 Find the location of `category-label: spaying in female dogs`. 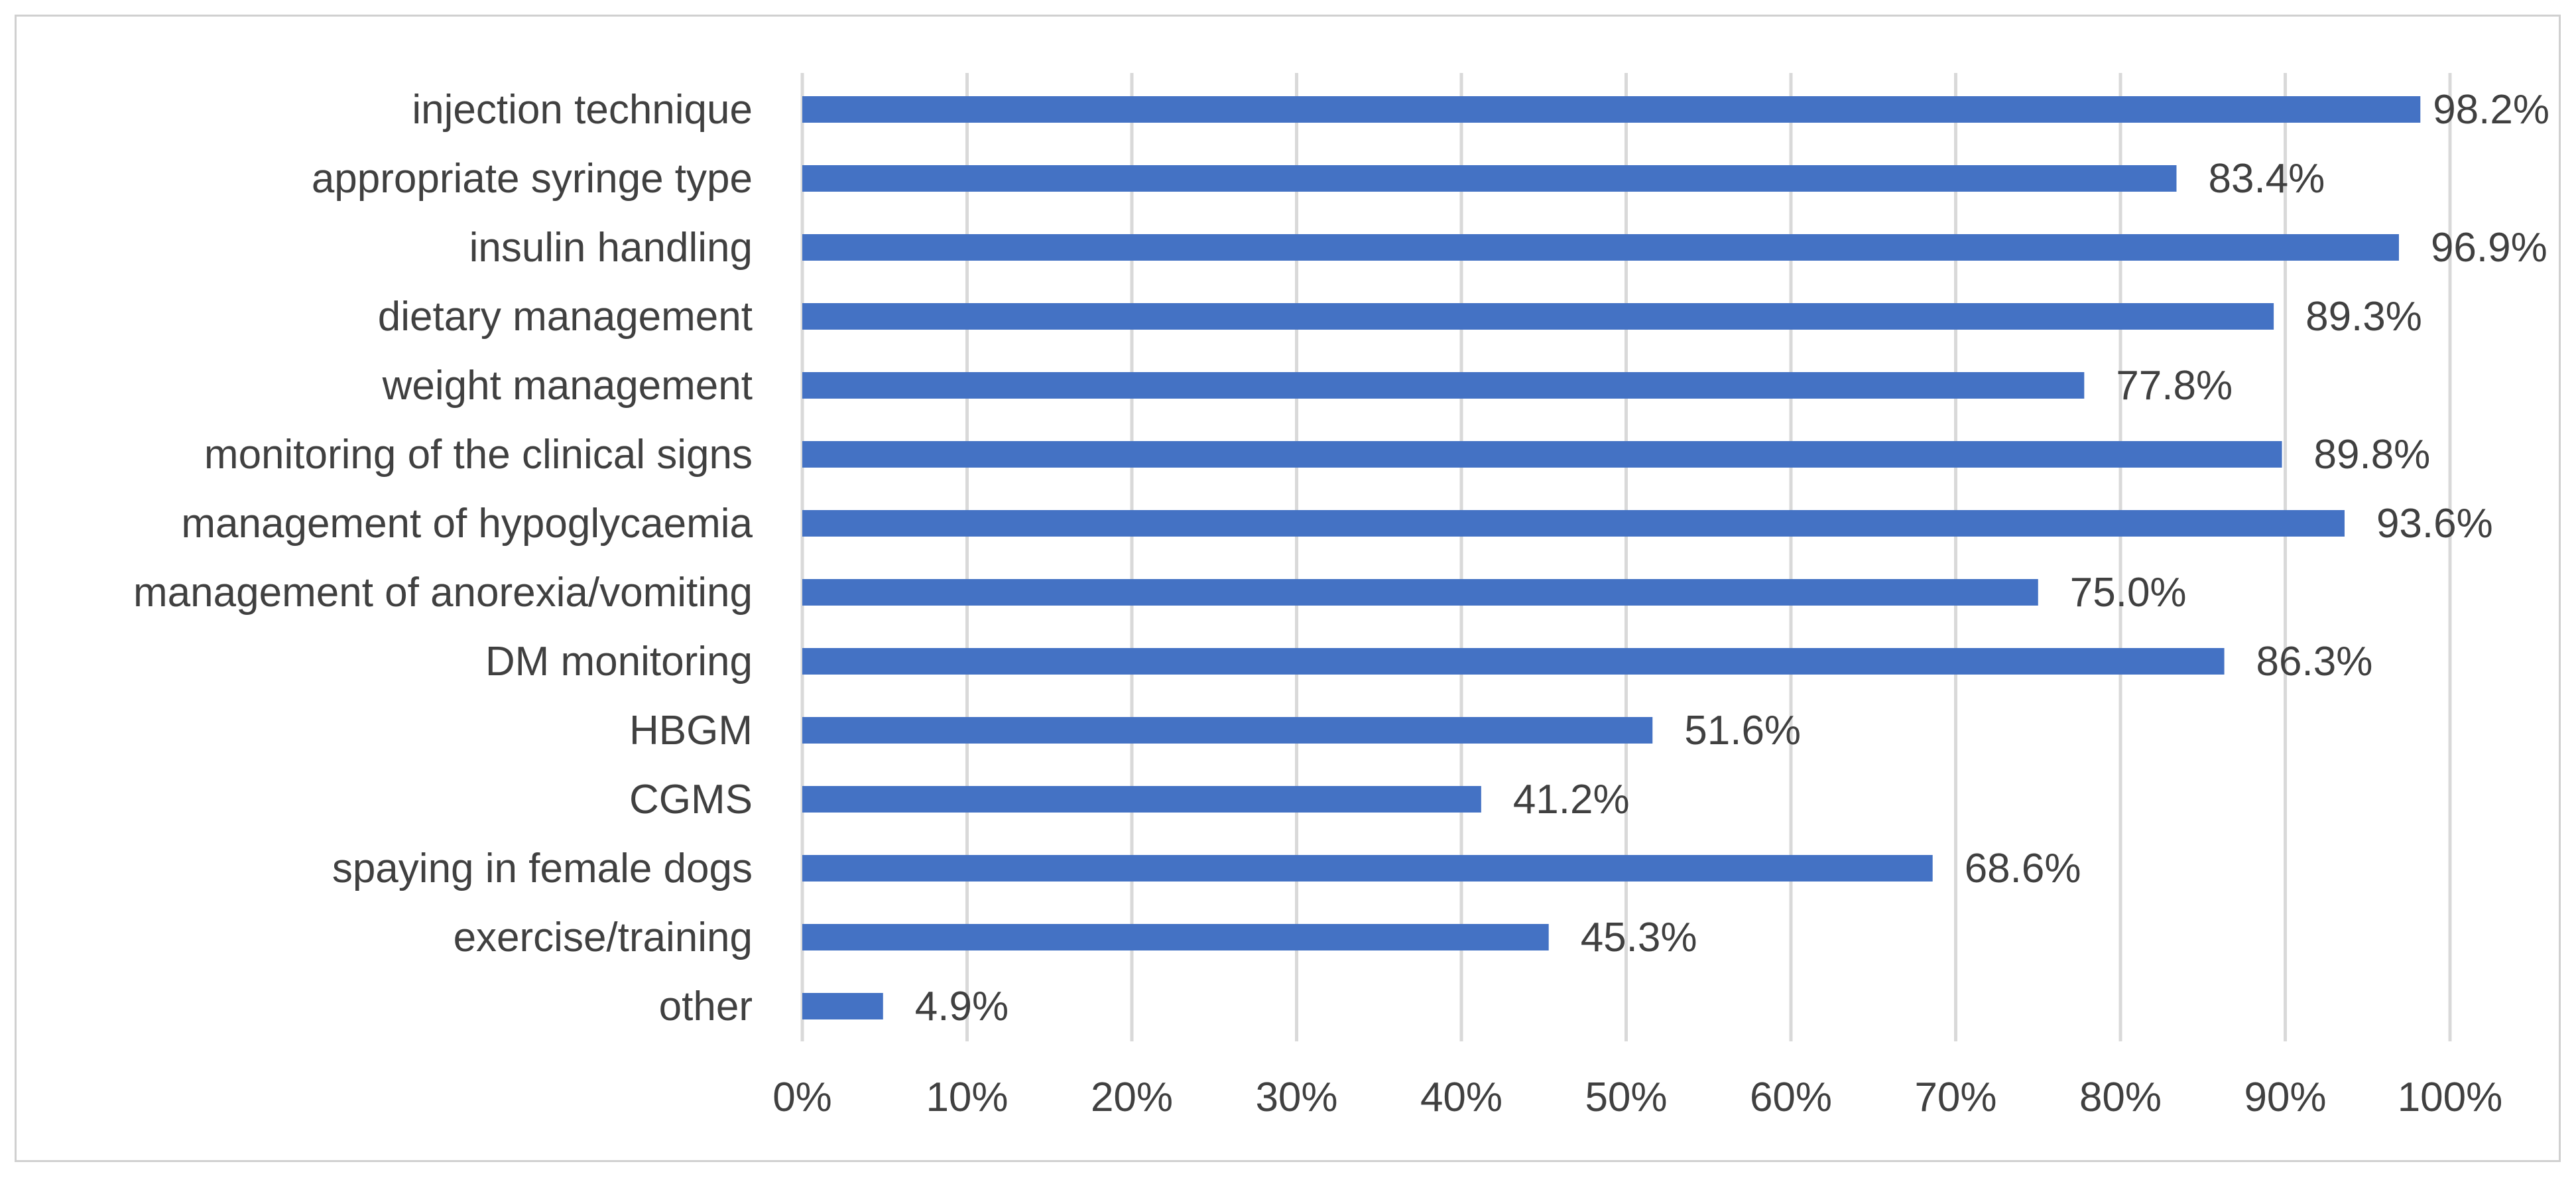

category-label: spaying in female dogs is located at coordinates (542, 868).